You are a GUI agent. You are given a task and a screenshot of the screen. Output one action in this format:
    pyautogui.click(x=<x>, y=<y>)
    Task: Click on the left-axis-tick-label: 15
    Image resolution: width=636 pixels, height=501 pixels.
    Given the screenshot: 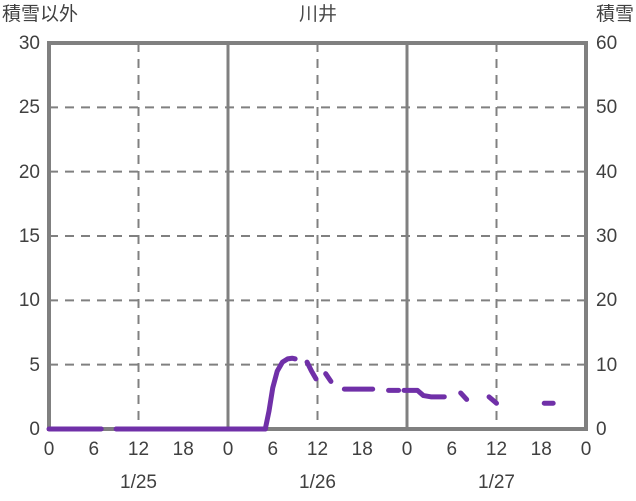 What is the action you would take?
    pyautogui.click(x=29, y=236)
    